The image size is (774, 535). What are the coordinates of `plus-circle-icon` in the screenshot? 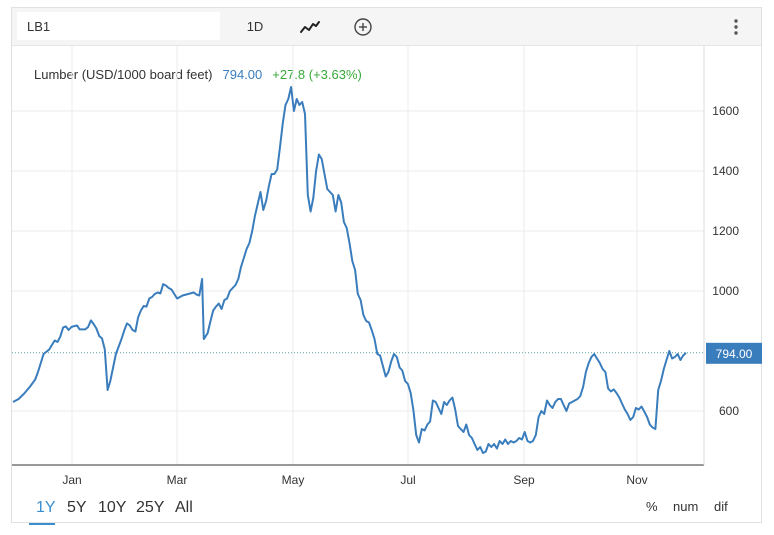 It's located at (363, 27).